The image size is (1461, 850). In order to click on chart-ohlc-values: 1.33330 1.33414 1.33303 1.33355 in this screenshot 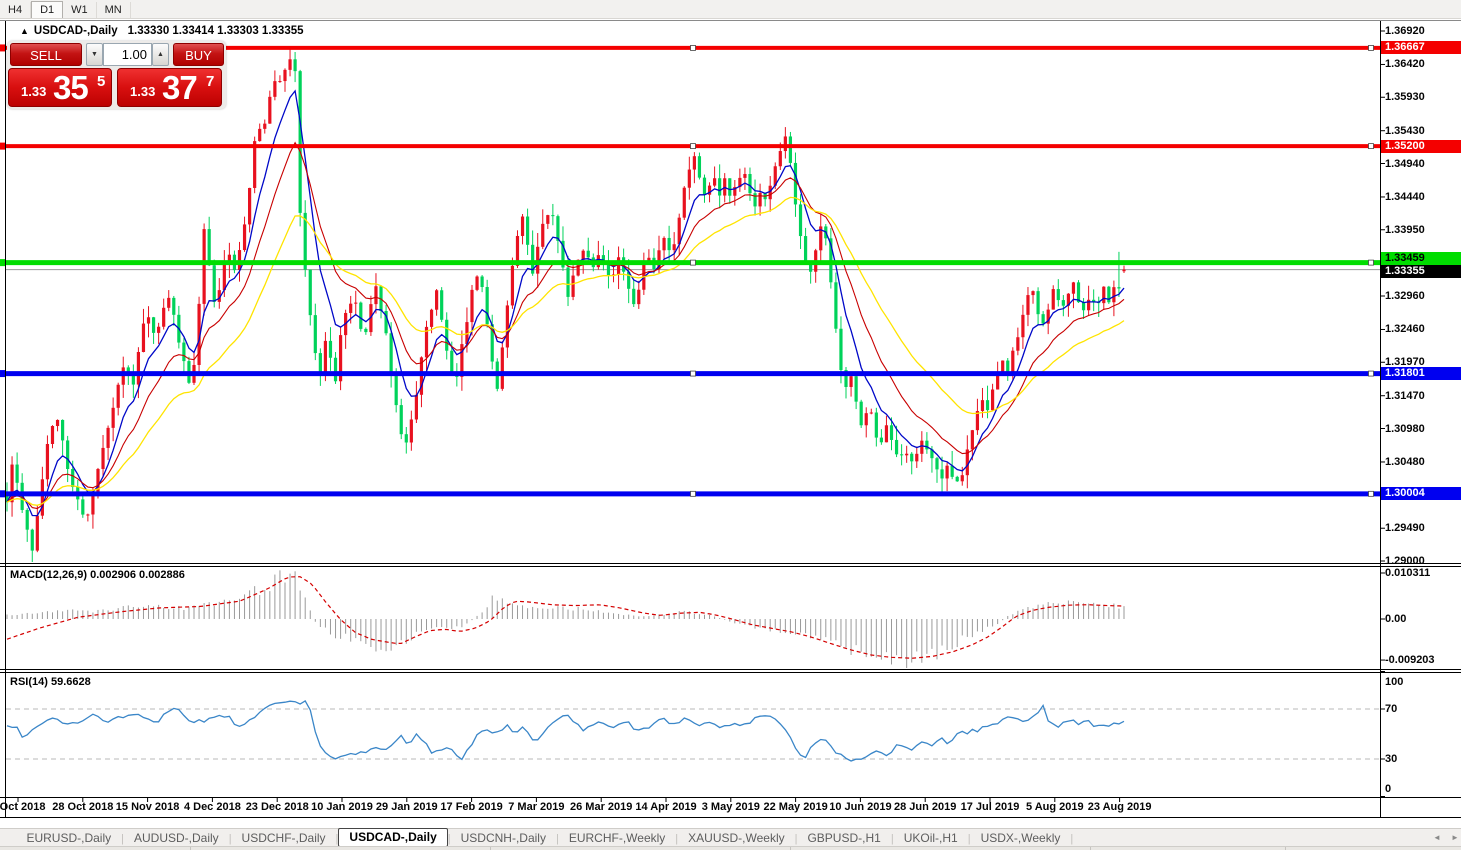, I will do `click(215, 31)`.